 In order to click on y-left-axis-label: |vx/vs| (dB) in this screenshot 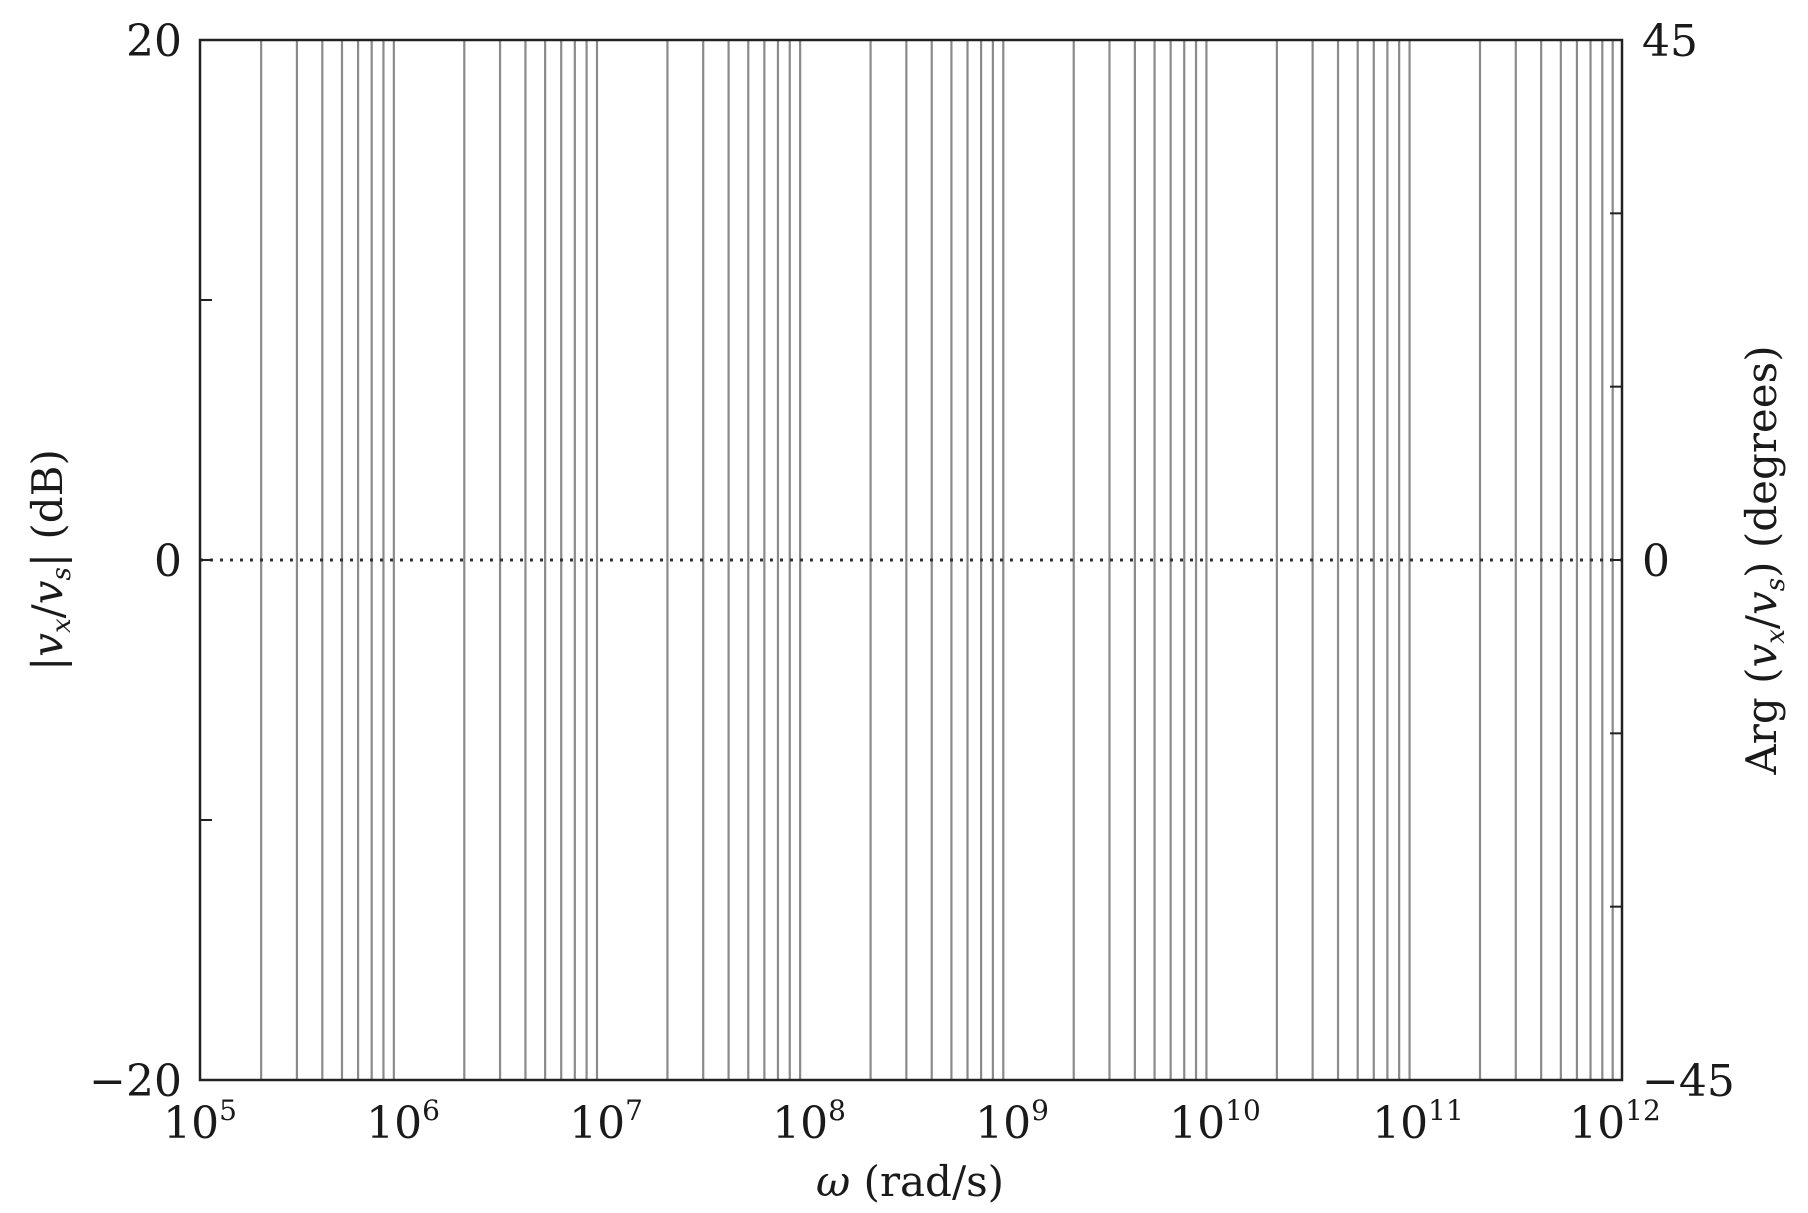, I will do `click(50, 560)`.